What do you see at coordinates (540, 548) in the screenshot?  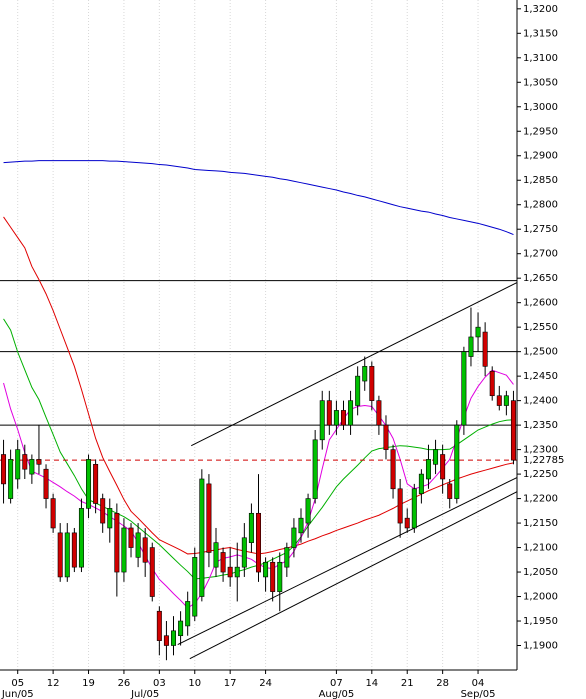 I see `y-tick-label: 1,2100` at bounding box center [540, 548].